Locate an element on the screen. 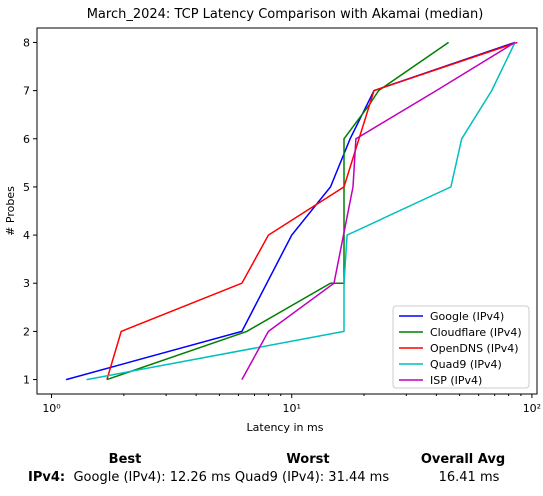  y-tick-label: 3 is located at coordinates (26, 283).